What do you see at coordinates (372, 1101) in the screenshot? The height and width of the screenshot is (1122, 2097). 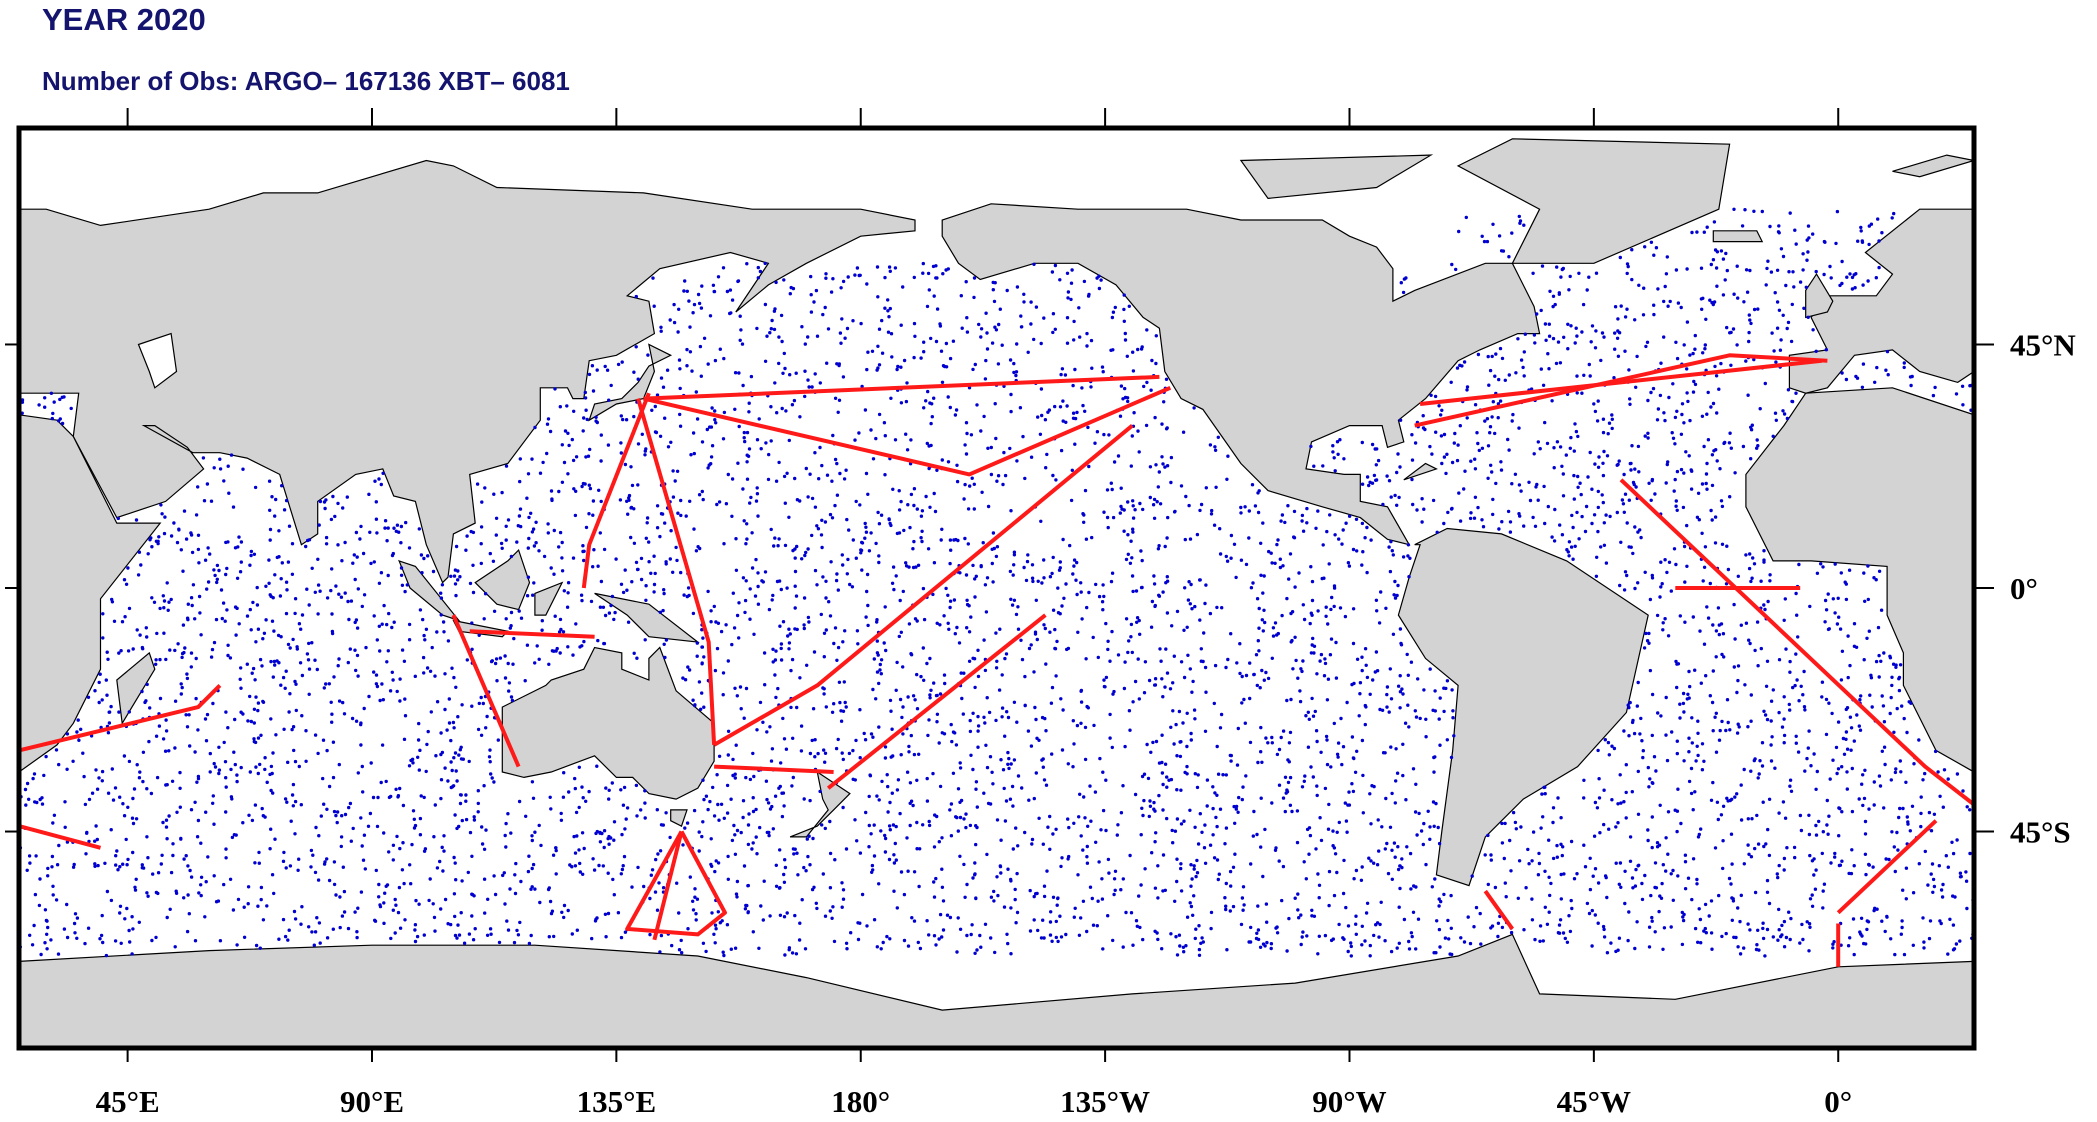 I see `lon-tick-label: 90°E` at bounding box center [372, 1101].